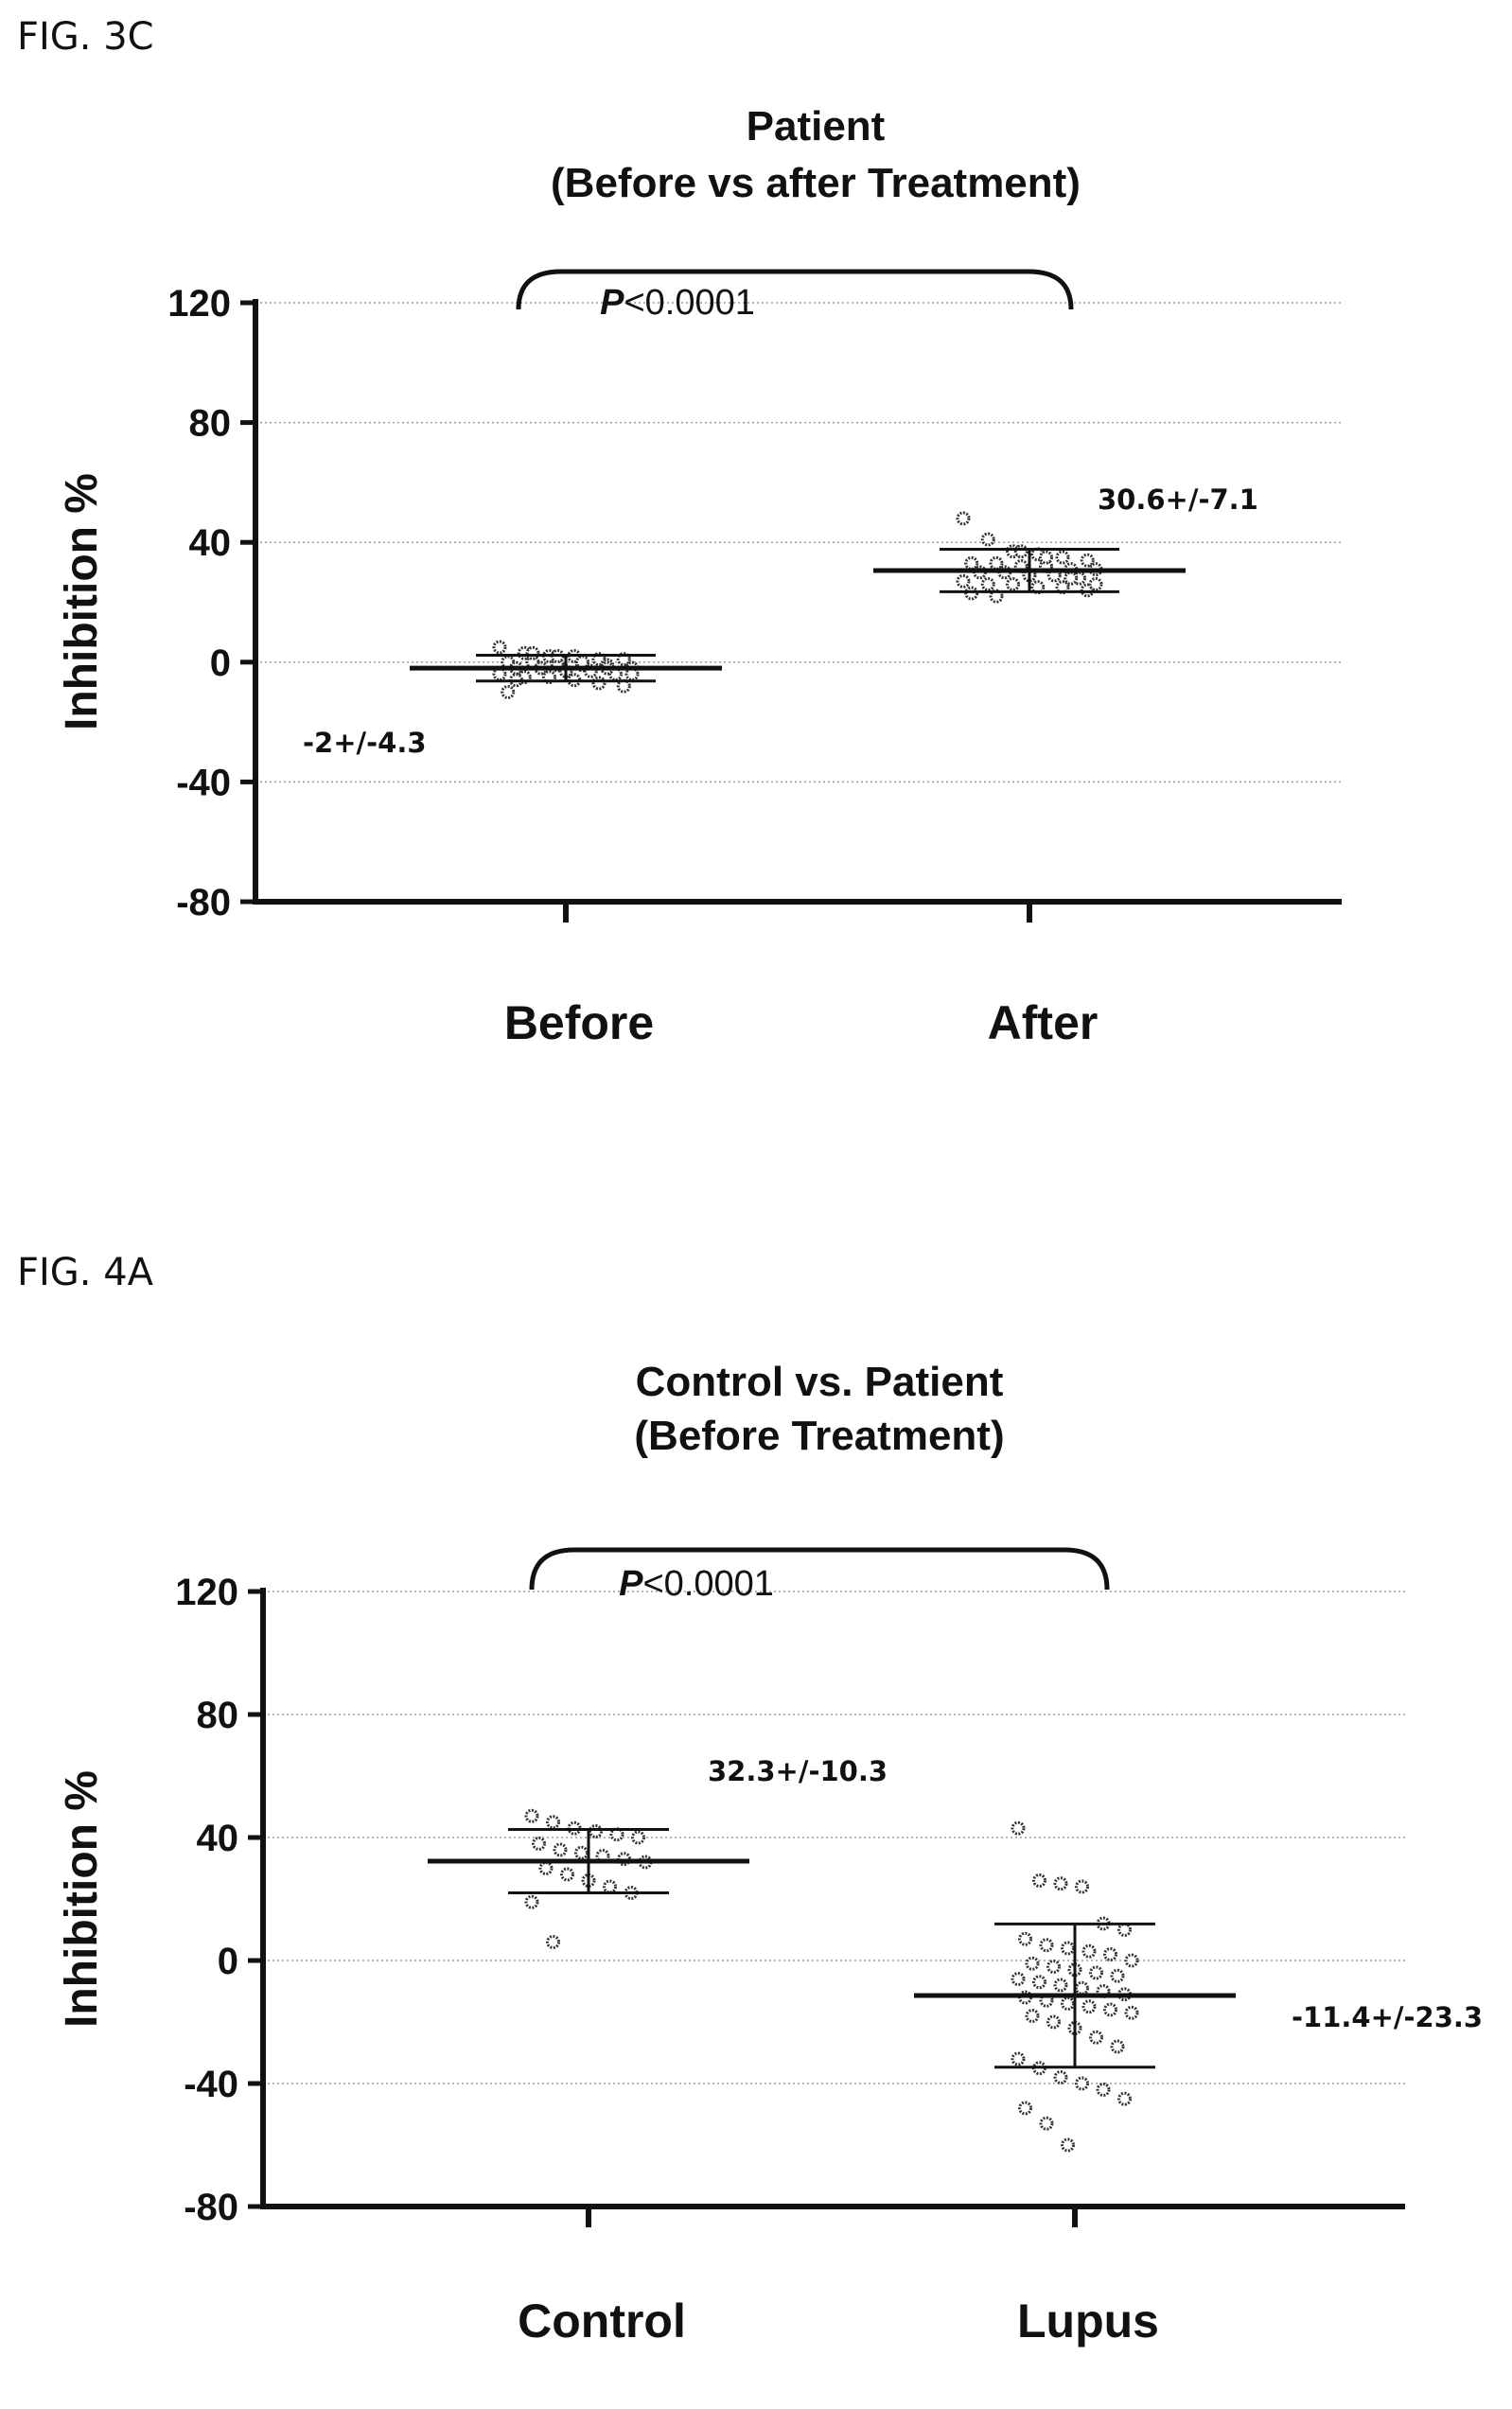 This screenshot has height=2409, width=1512. What do you see at coordinates (1387, 2017) in the screenshot?
I see `mean-sd-annotation: -11.4+/-23.3` at bounding box center [1387, 2017].